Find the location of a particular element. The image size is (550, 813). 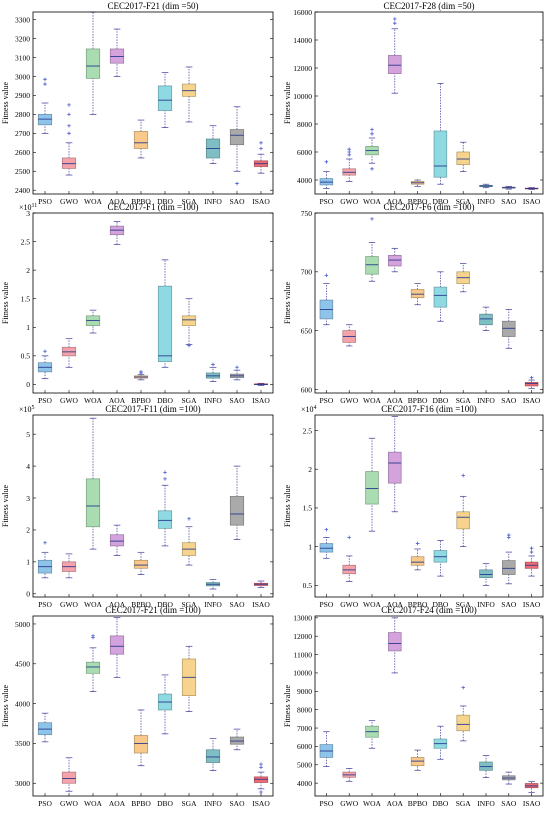

x-tick-label: PSO is located at coordinates (327, 604).